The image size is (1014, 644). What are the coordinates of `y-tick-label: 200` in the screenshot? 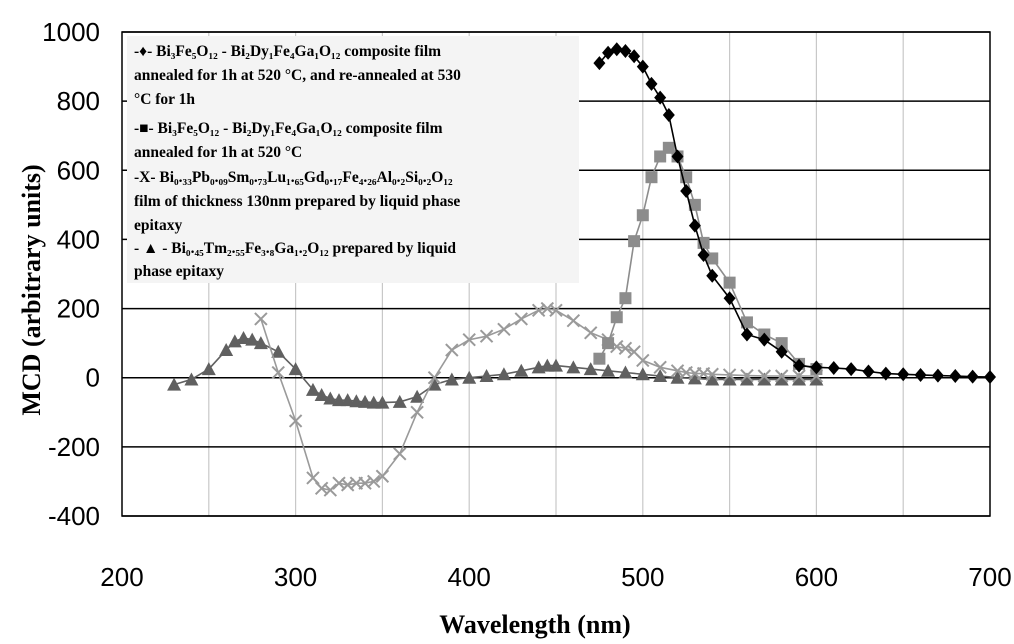 It's located at (78, 309).